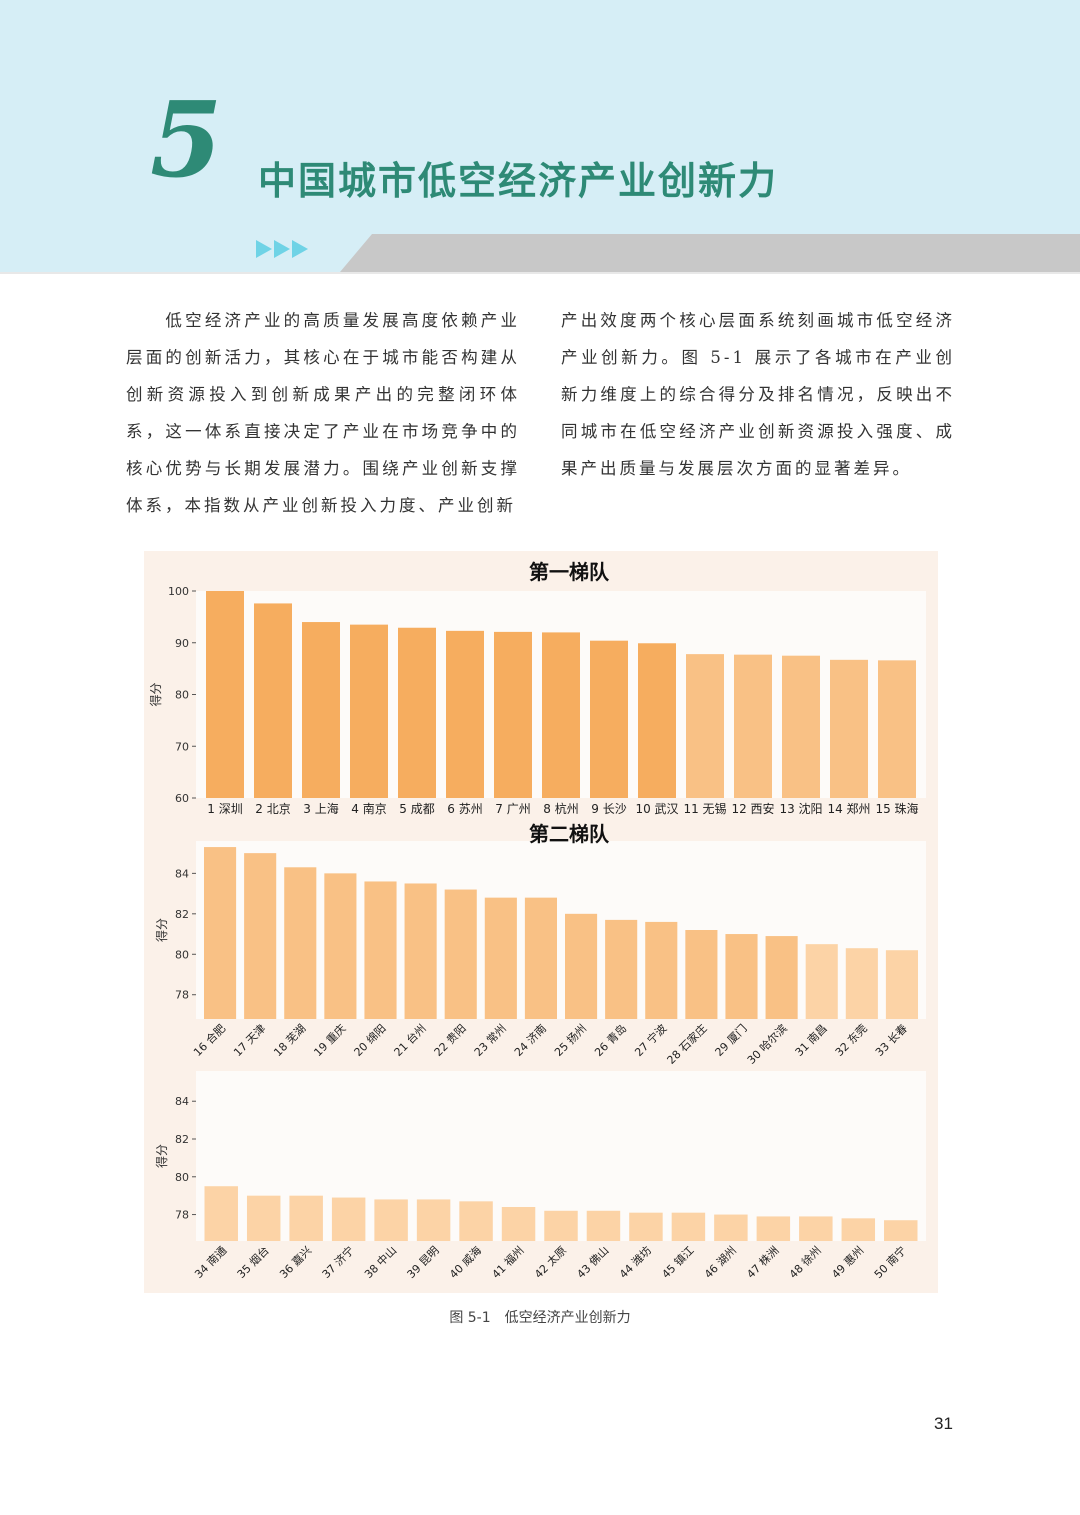 Image resolution: width=1080 pixels, height=1515 pixels. I want to click on x-tick-label: 6 苏州, so click(464, 809).